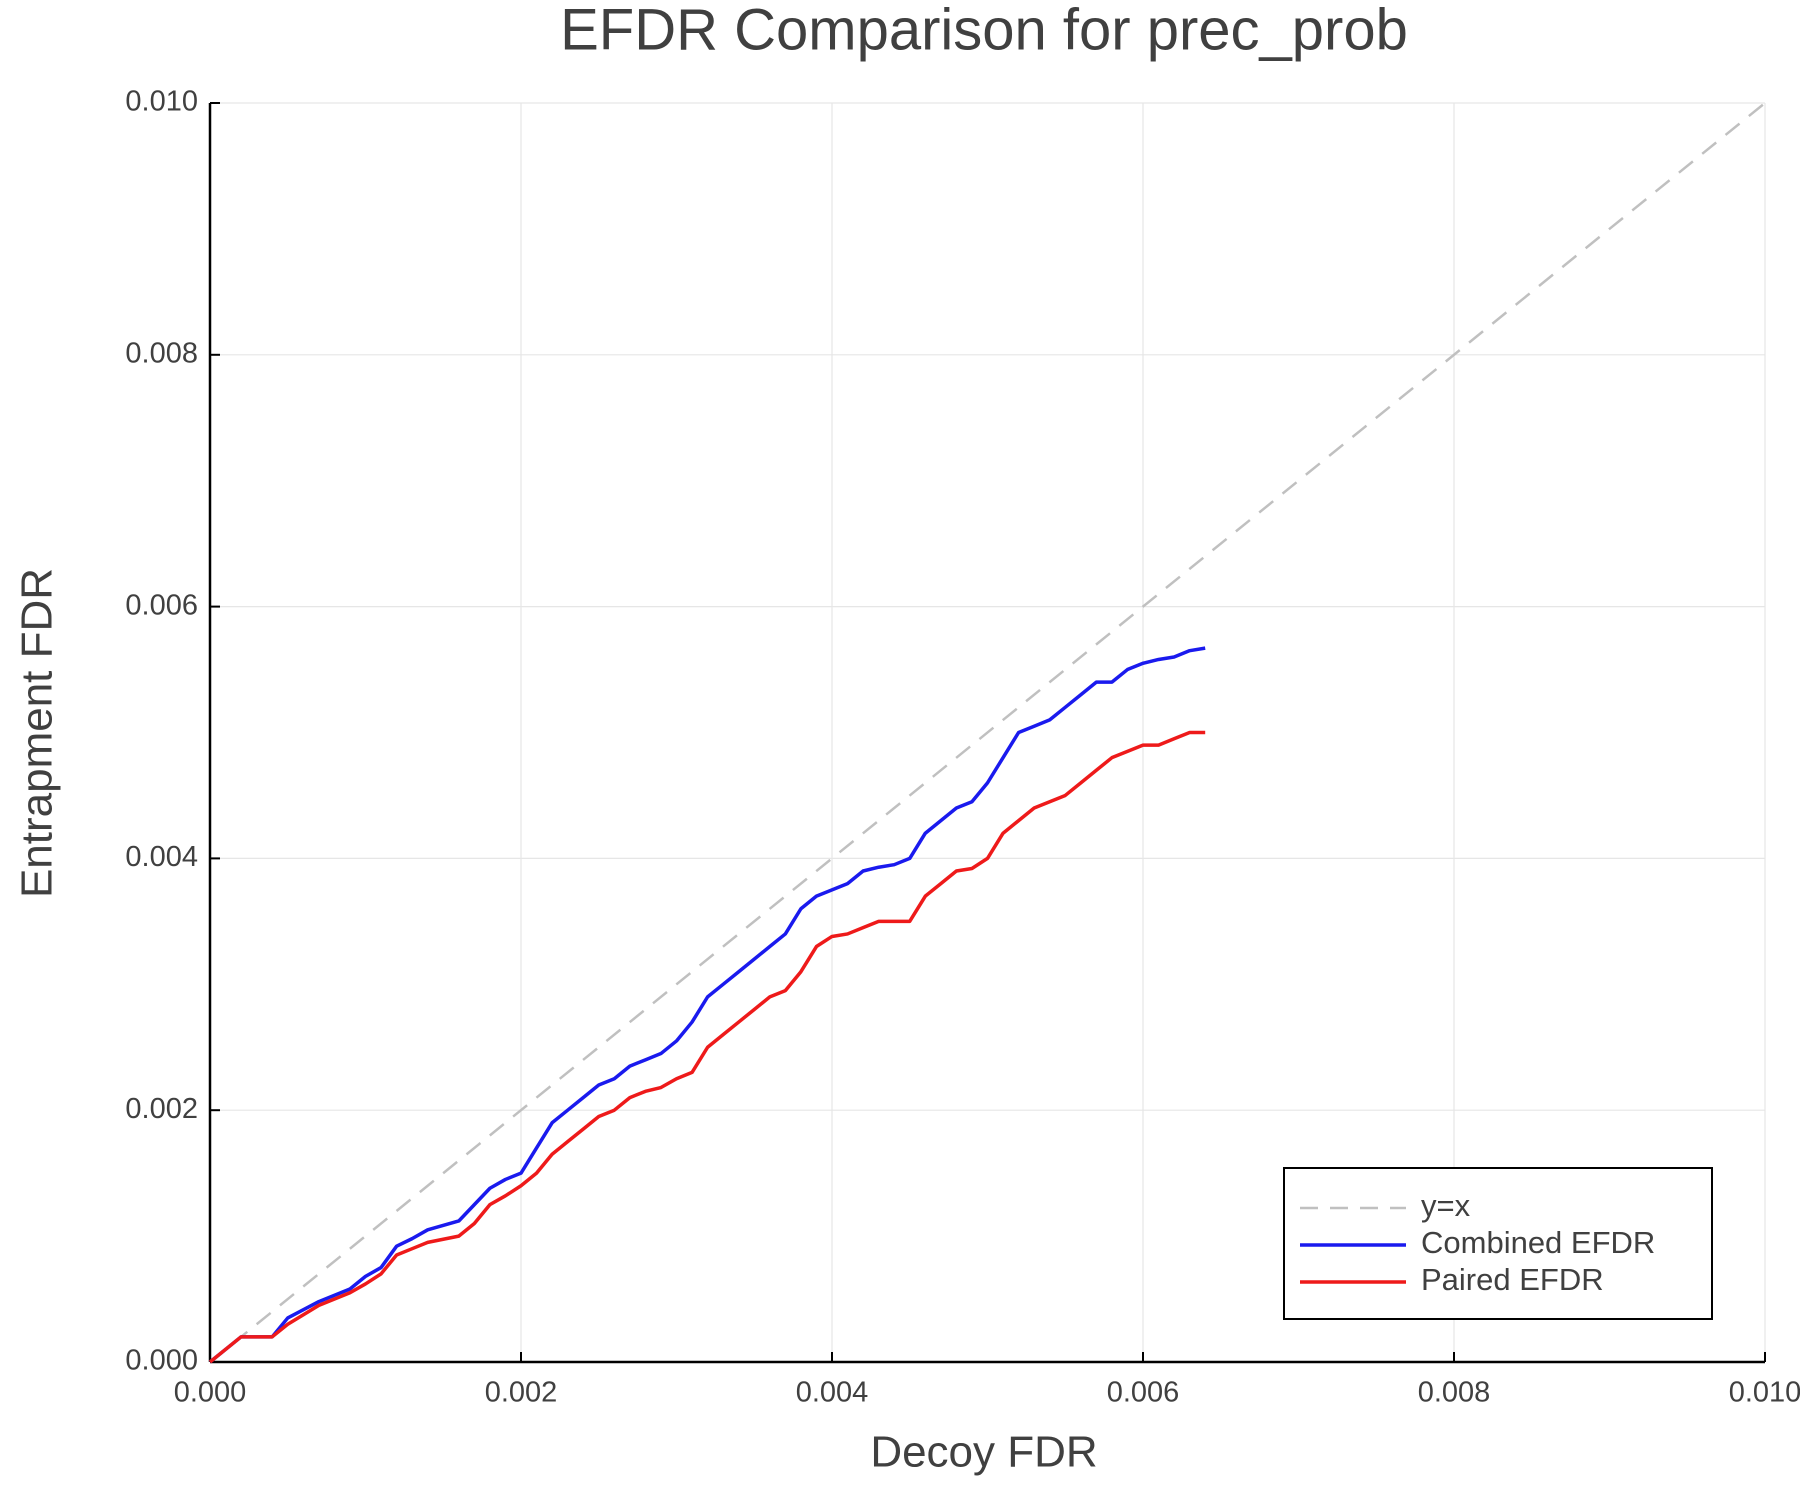  I want to click on y-tick-label: 0.004, so click(161, 857).